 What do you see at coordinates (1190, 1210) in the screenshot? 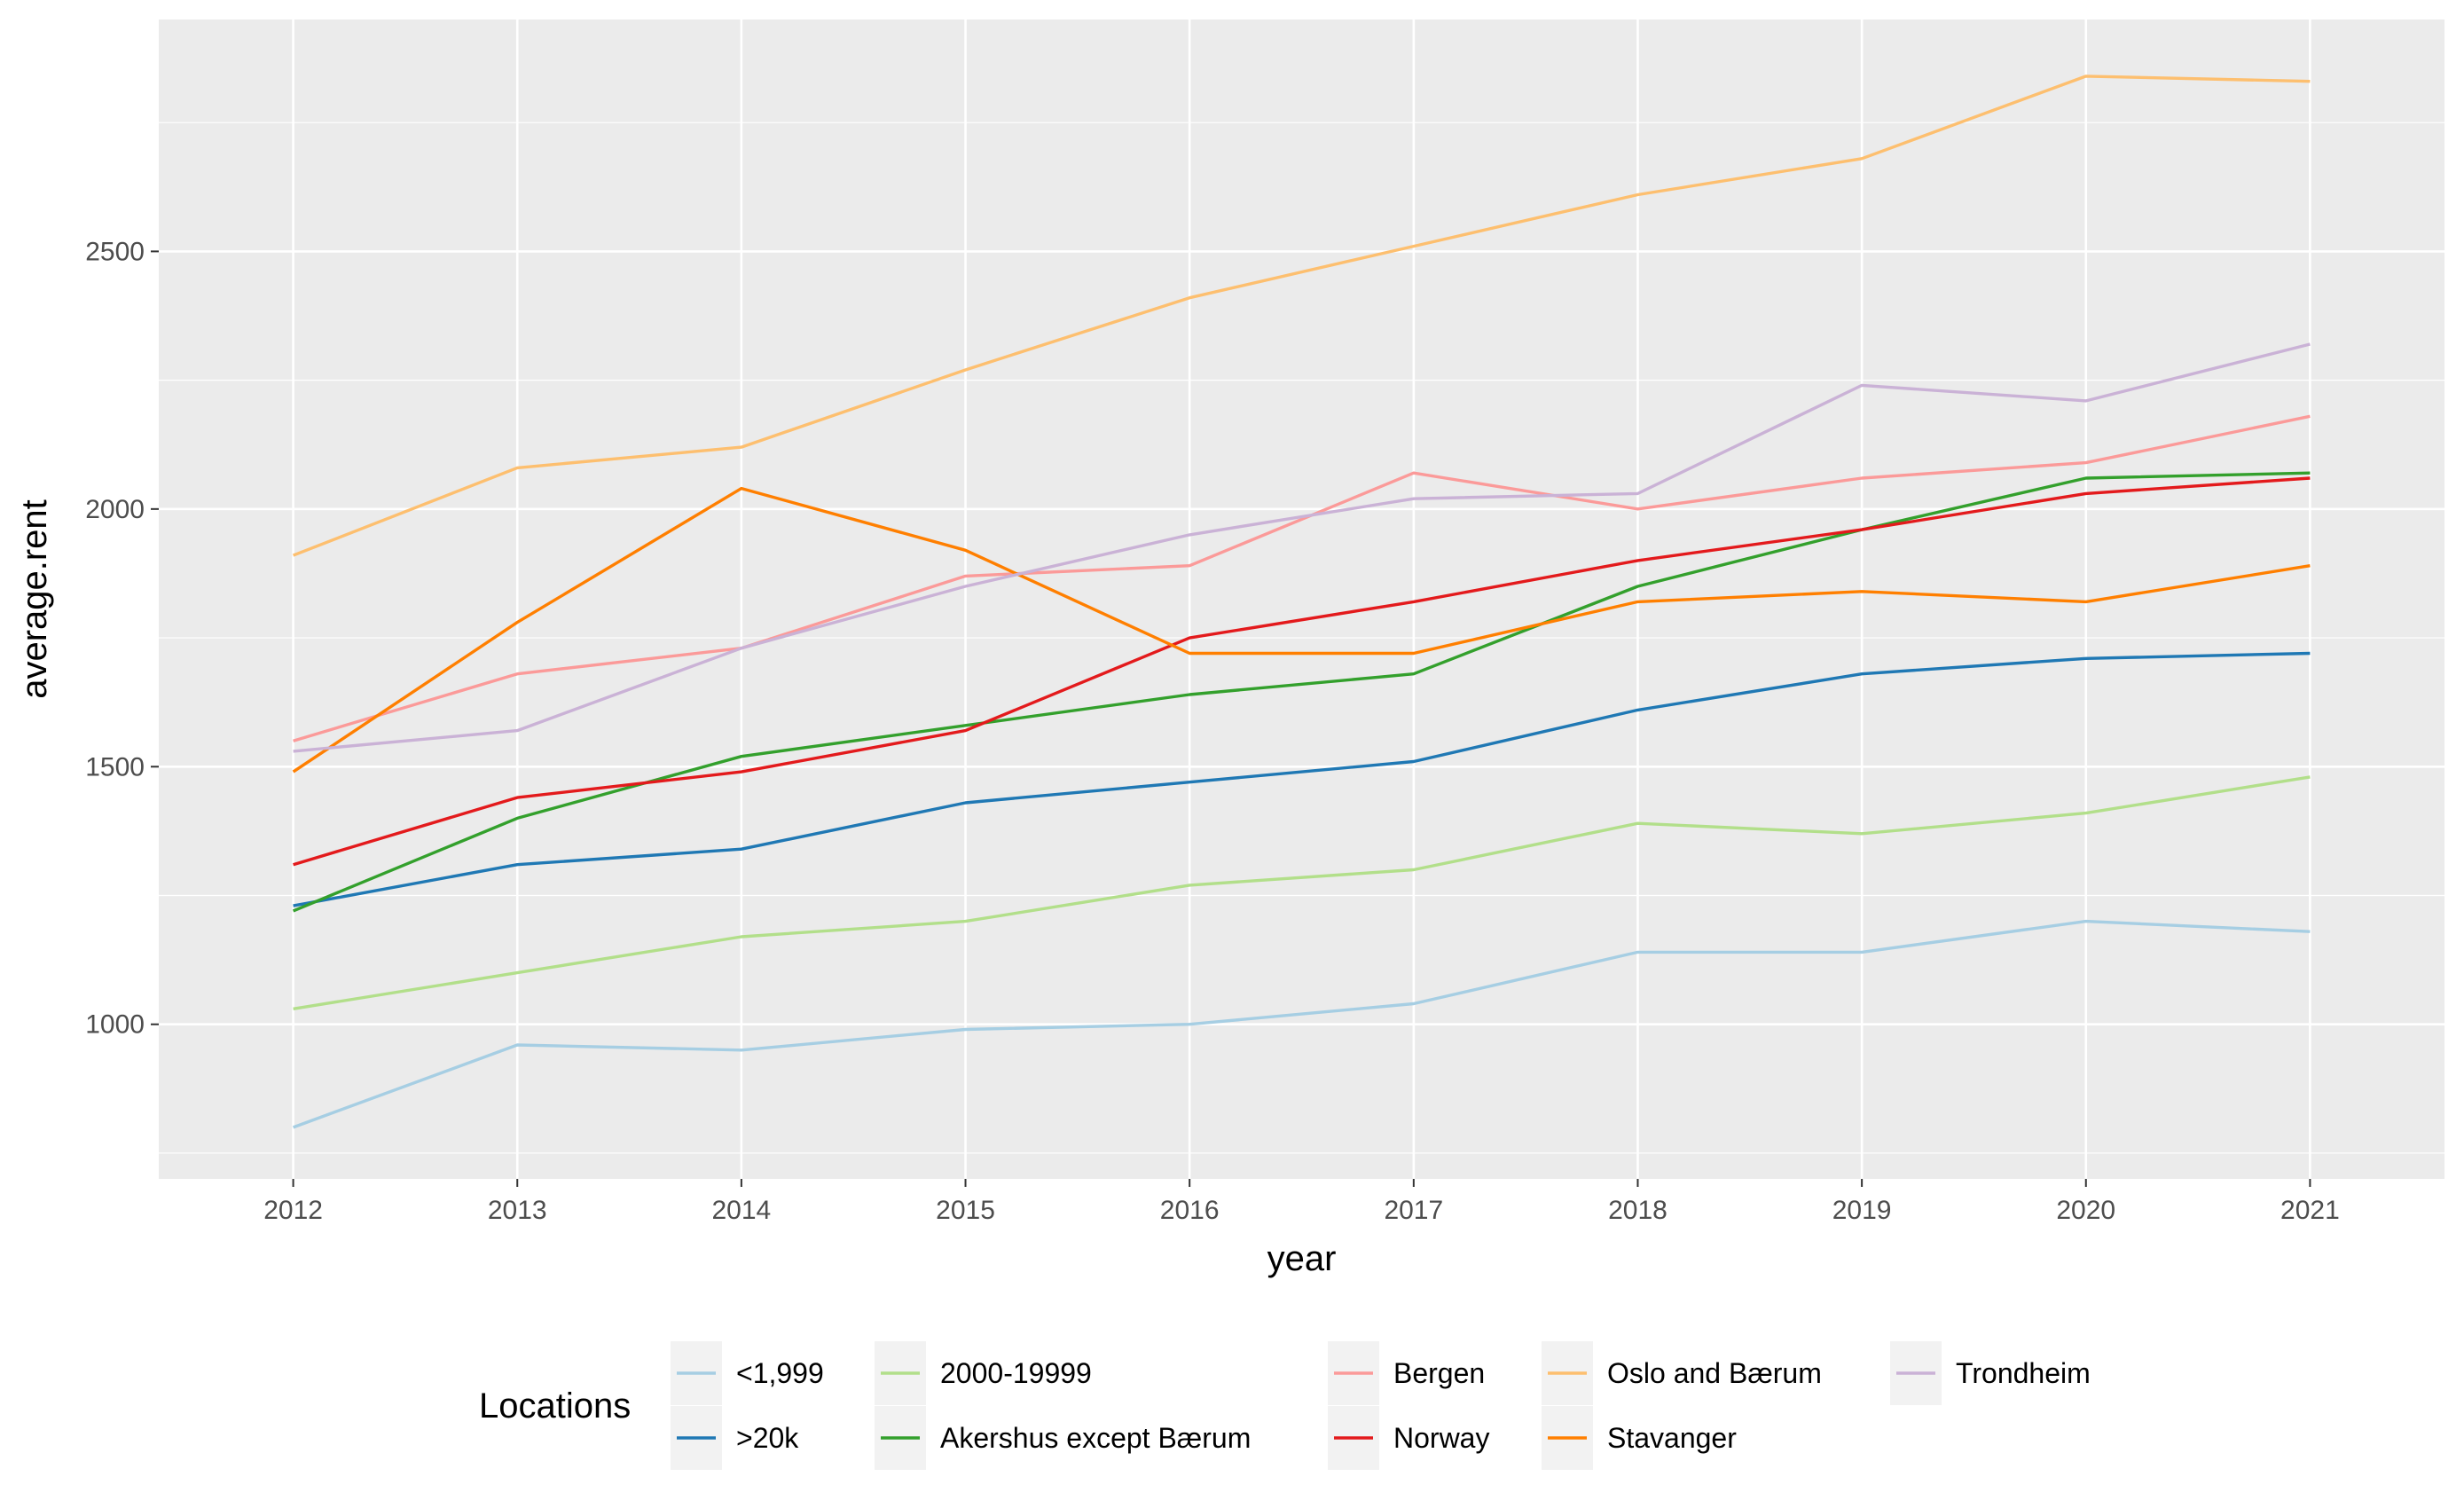
I see `x-tick-label: 2016` at bounding box center [1190, 1210].